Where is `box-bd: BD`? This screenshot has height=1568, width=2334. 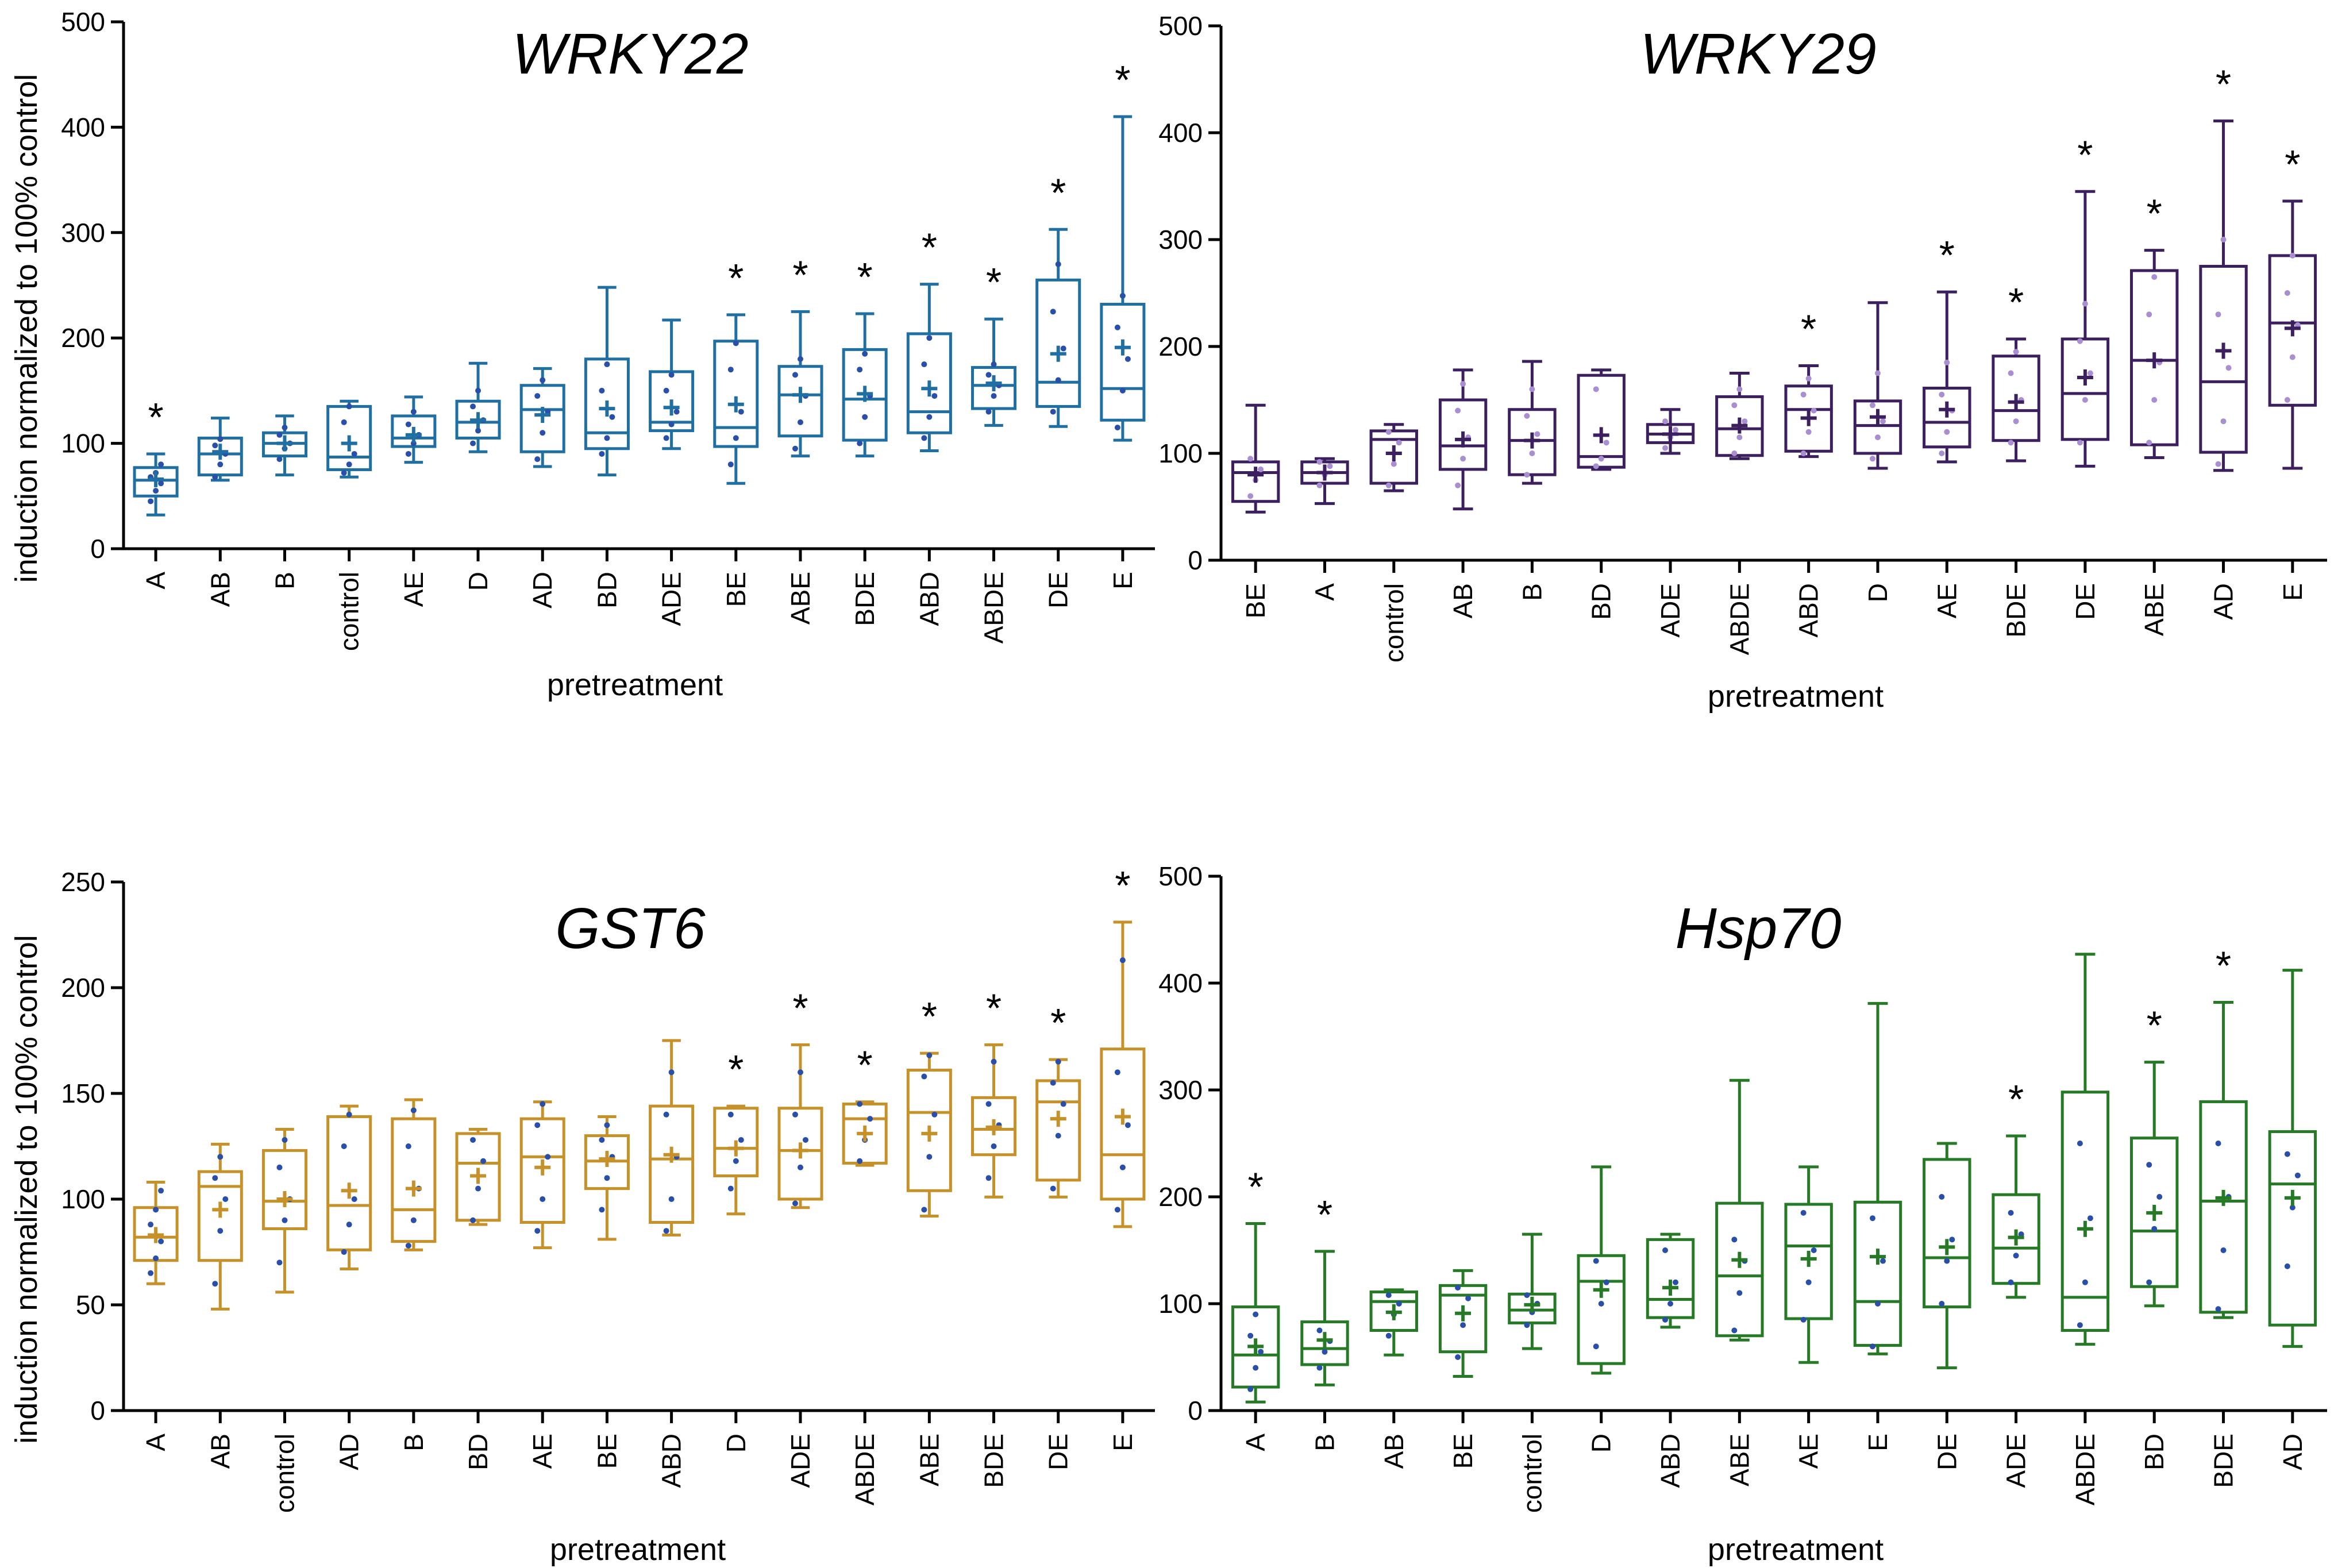 box-bd: BD is located at coordinates (607, 447).